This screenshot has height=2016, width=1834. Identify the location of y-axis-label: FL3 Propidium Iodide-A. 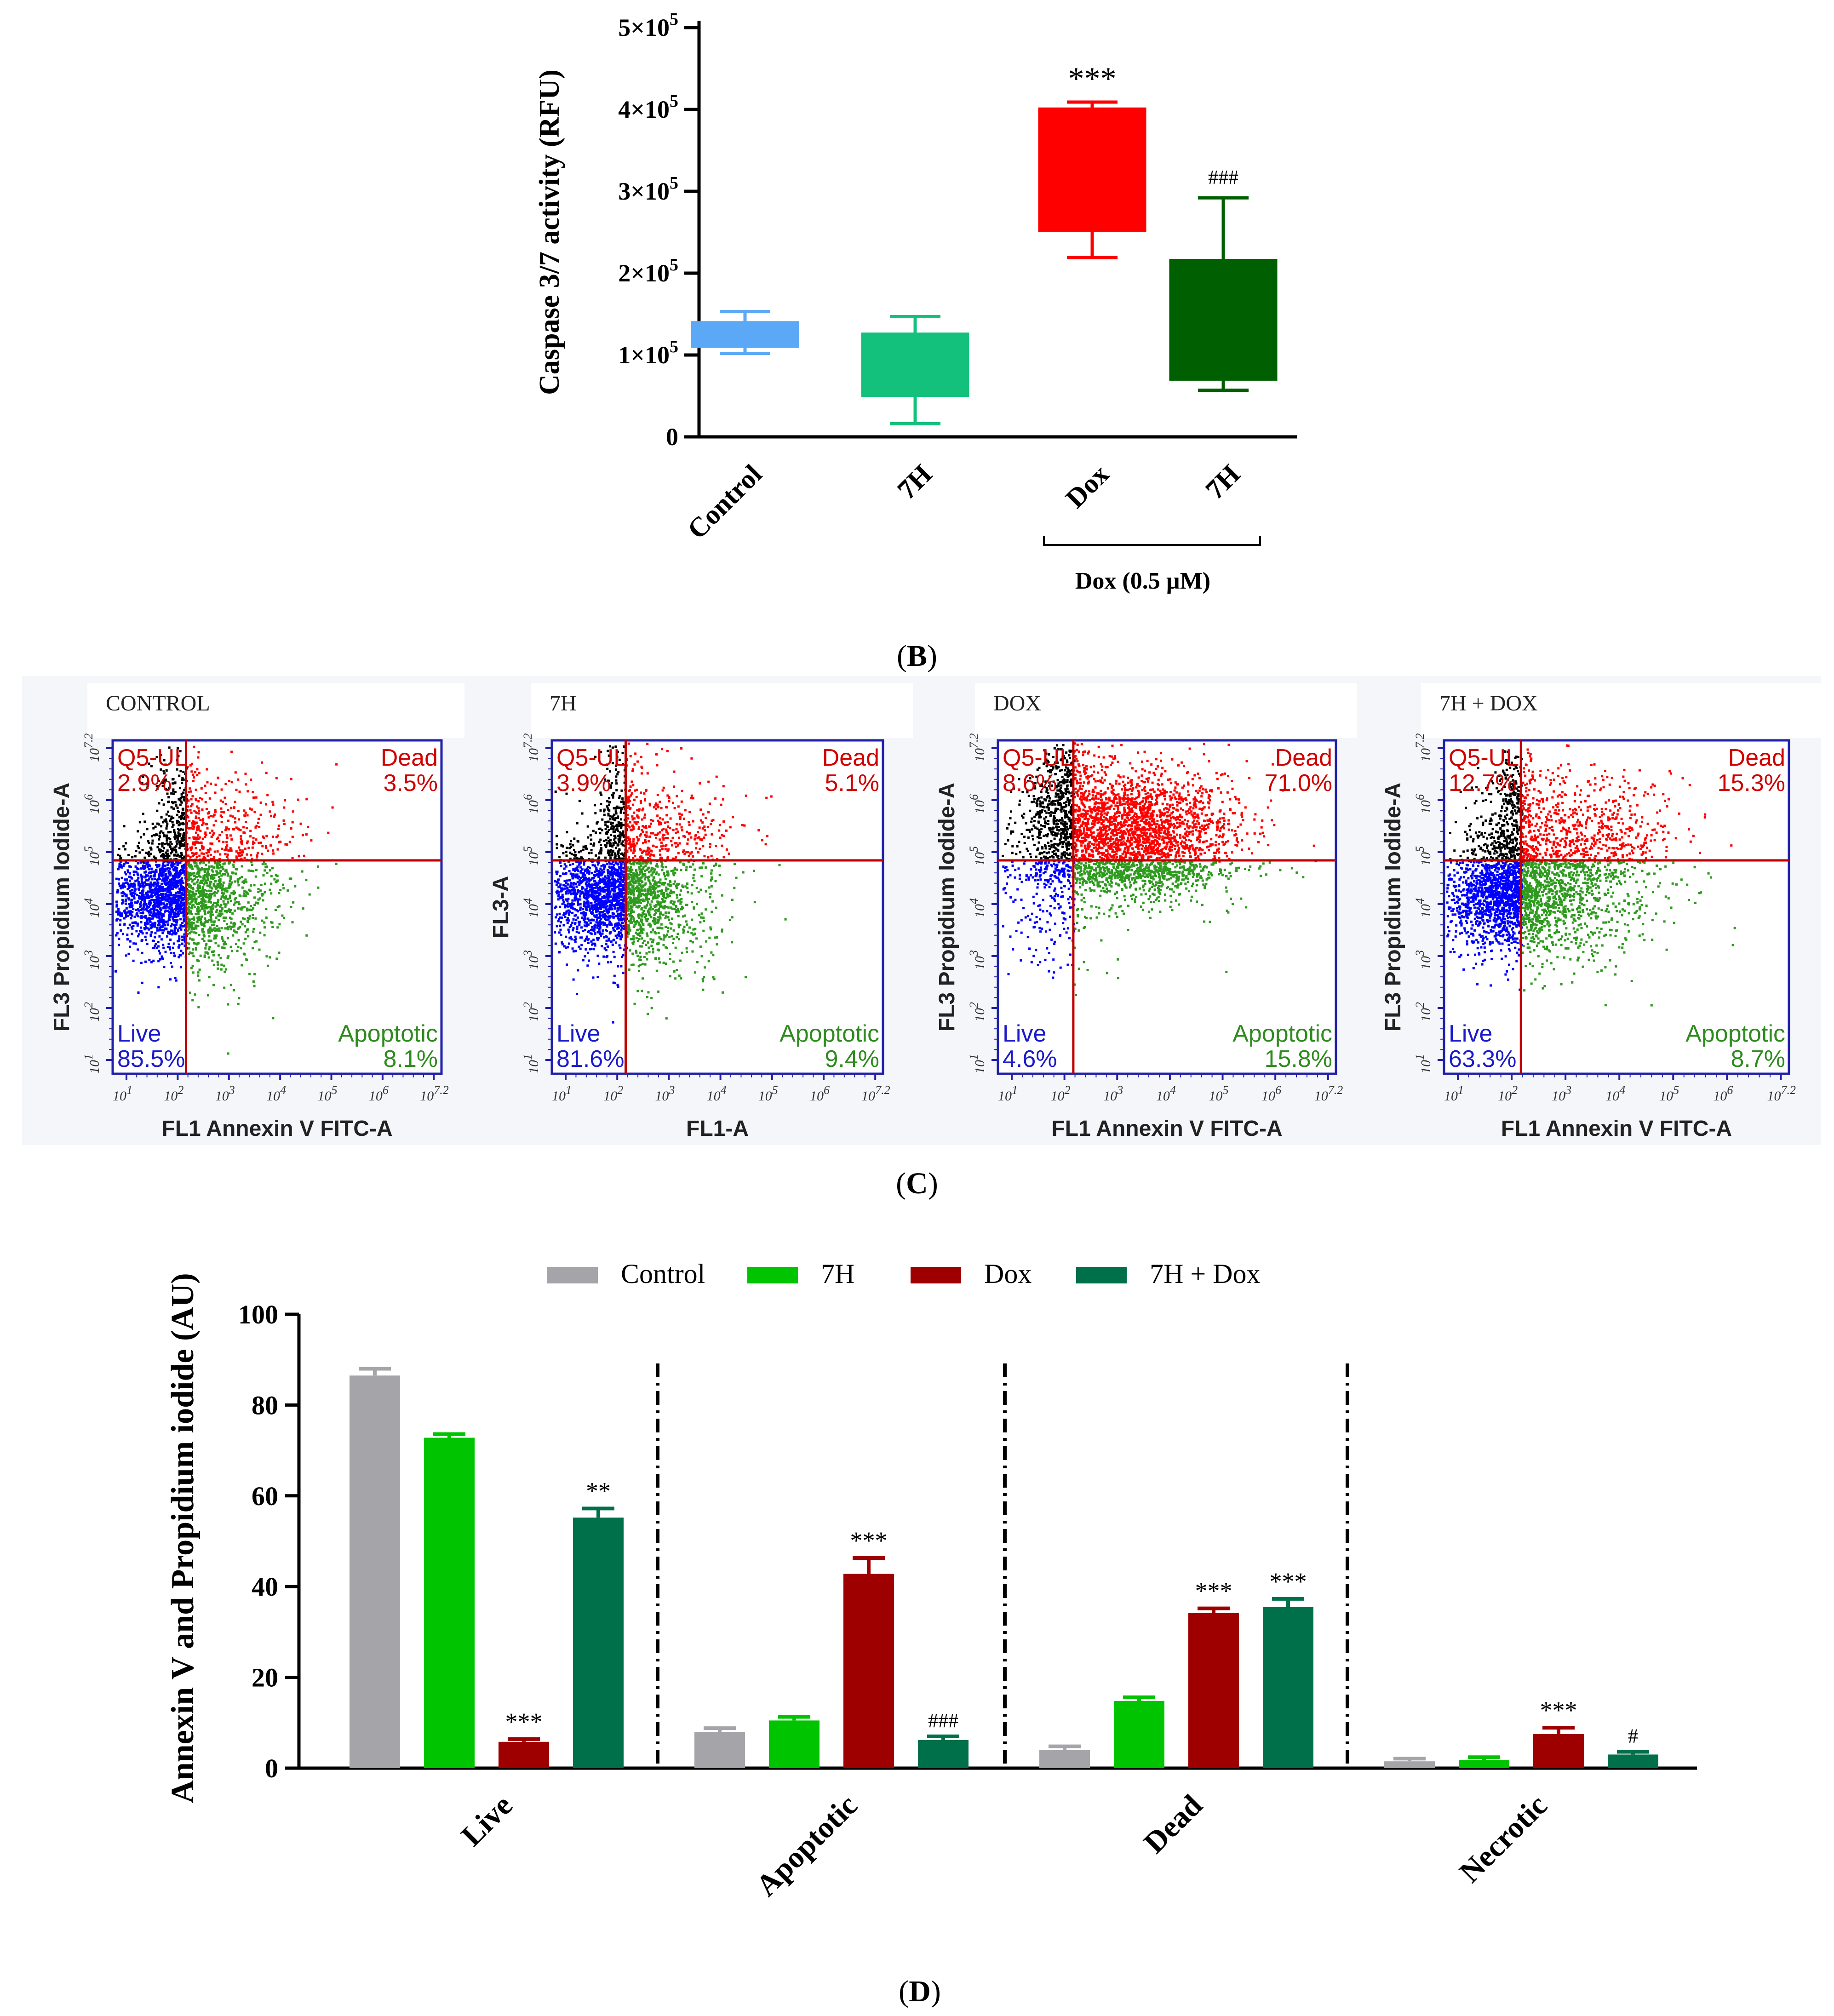
(62, 907).